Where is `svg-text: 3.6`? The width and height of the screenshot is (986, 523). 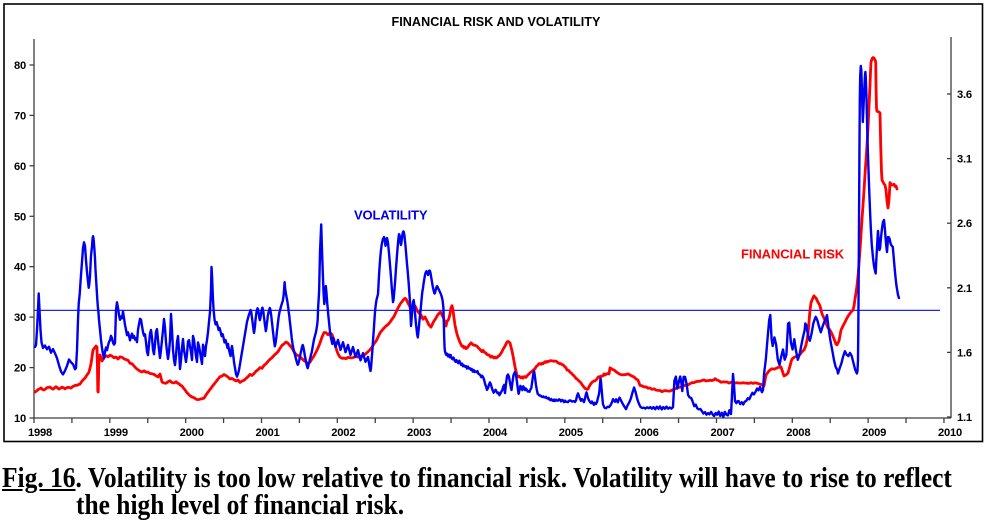
svg-text: 3.6 is located at coordinates (964, 95).